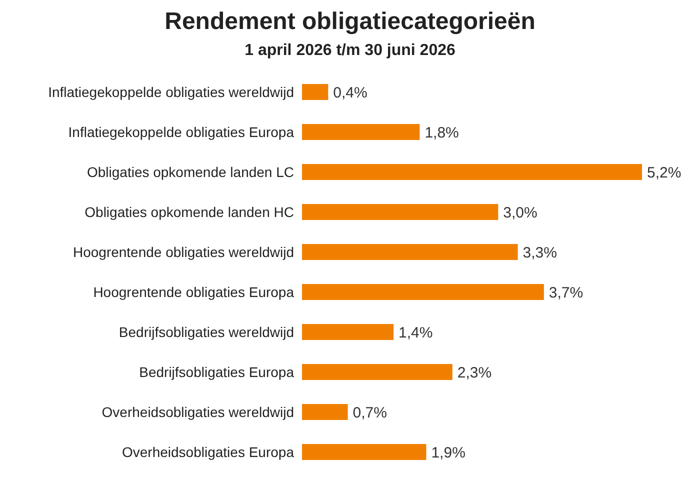  I want to click on y-tick-label: Hoogrentende obligaties Europa, so click(193, 292).